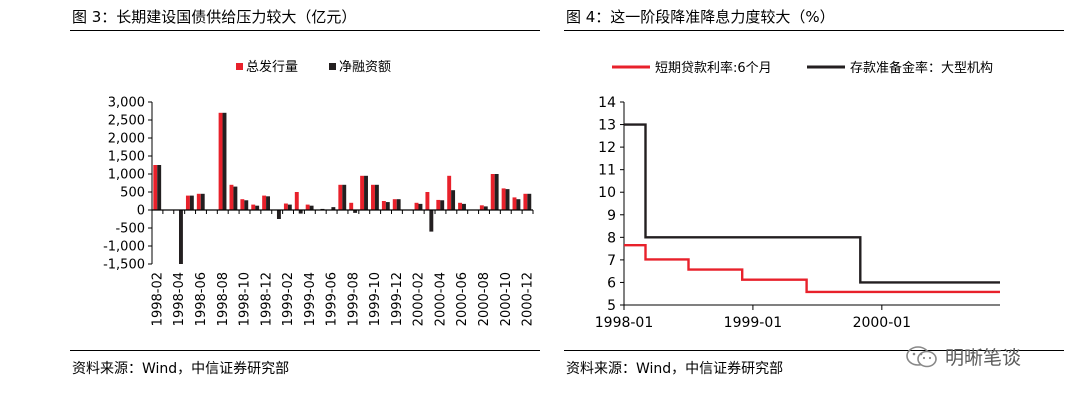  I want to click on y-tick-label: 11, so click(607, 171).